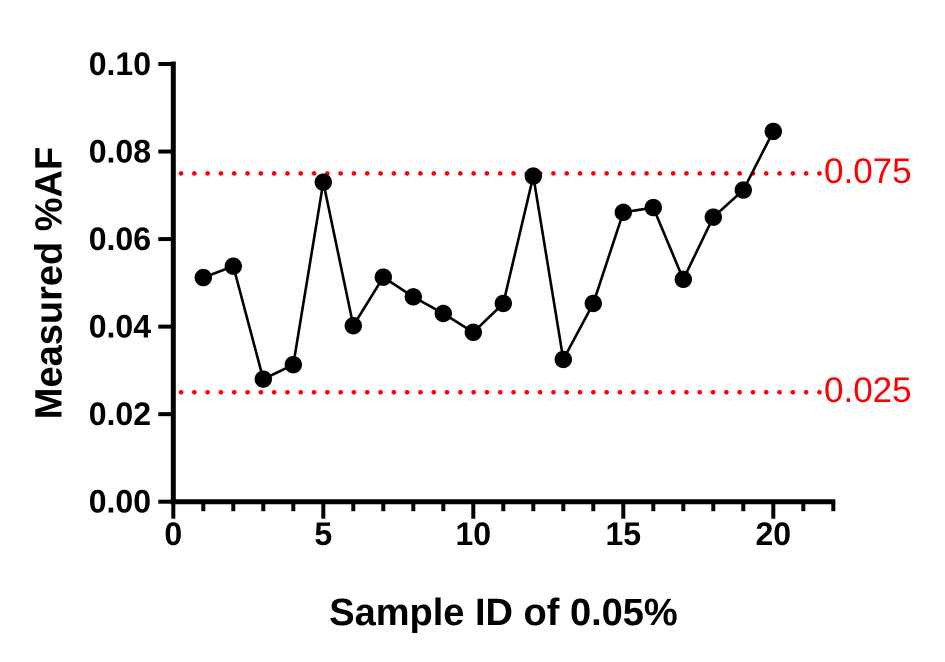 The height and width of the screenshot is (662, 945). Describe the element at coordinates (323, 534) in the screenshot. I see `x-tick-label: 5` at that location.